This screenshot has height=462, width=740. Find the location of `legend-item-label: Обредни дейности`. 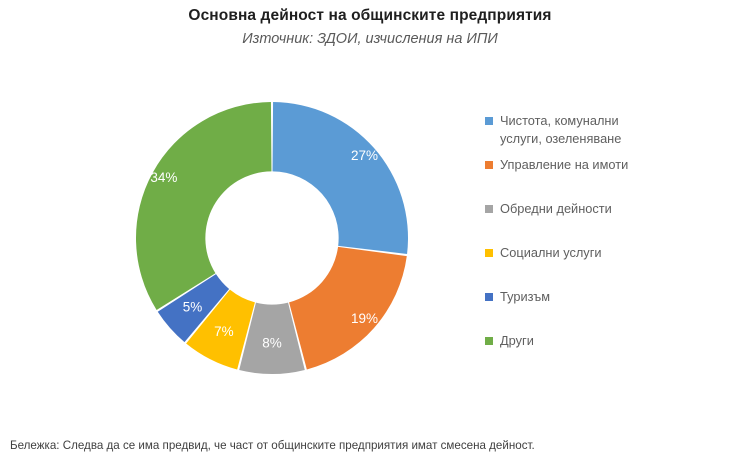

legend-item-label: Обредни дейности is located at coordinates (556, 208).